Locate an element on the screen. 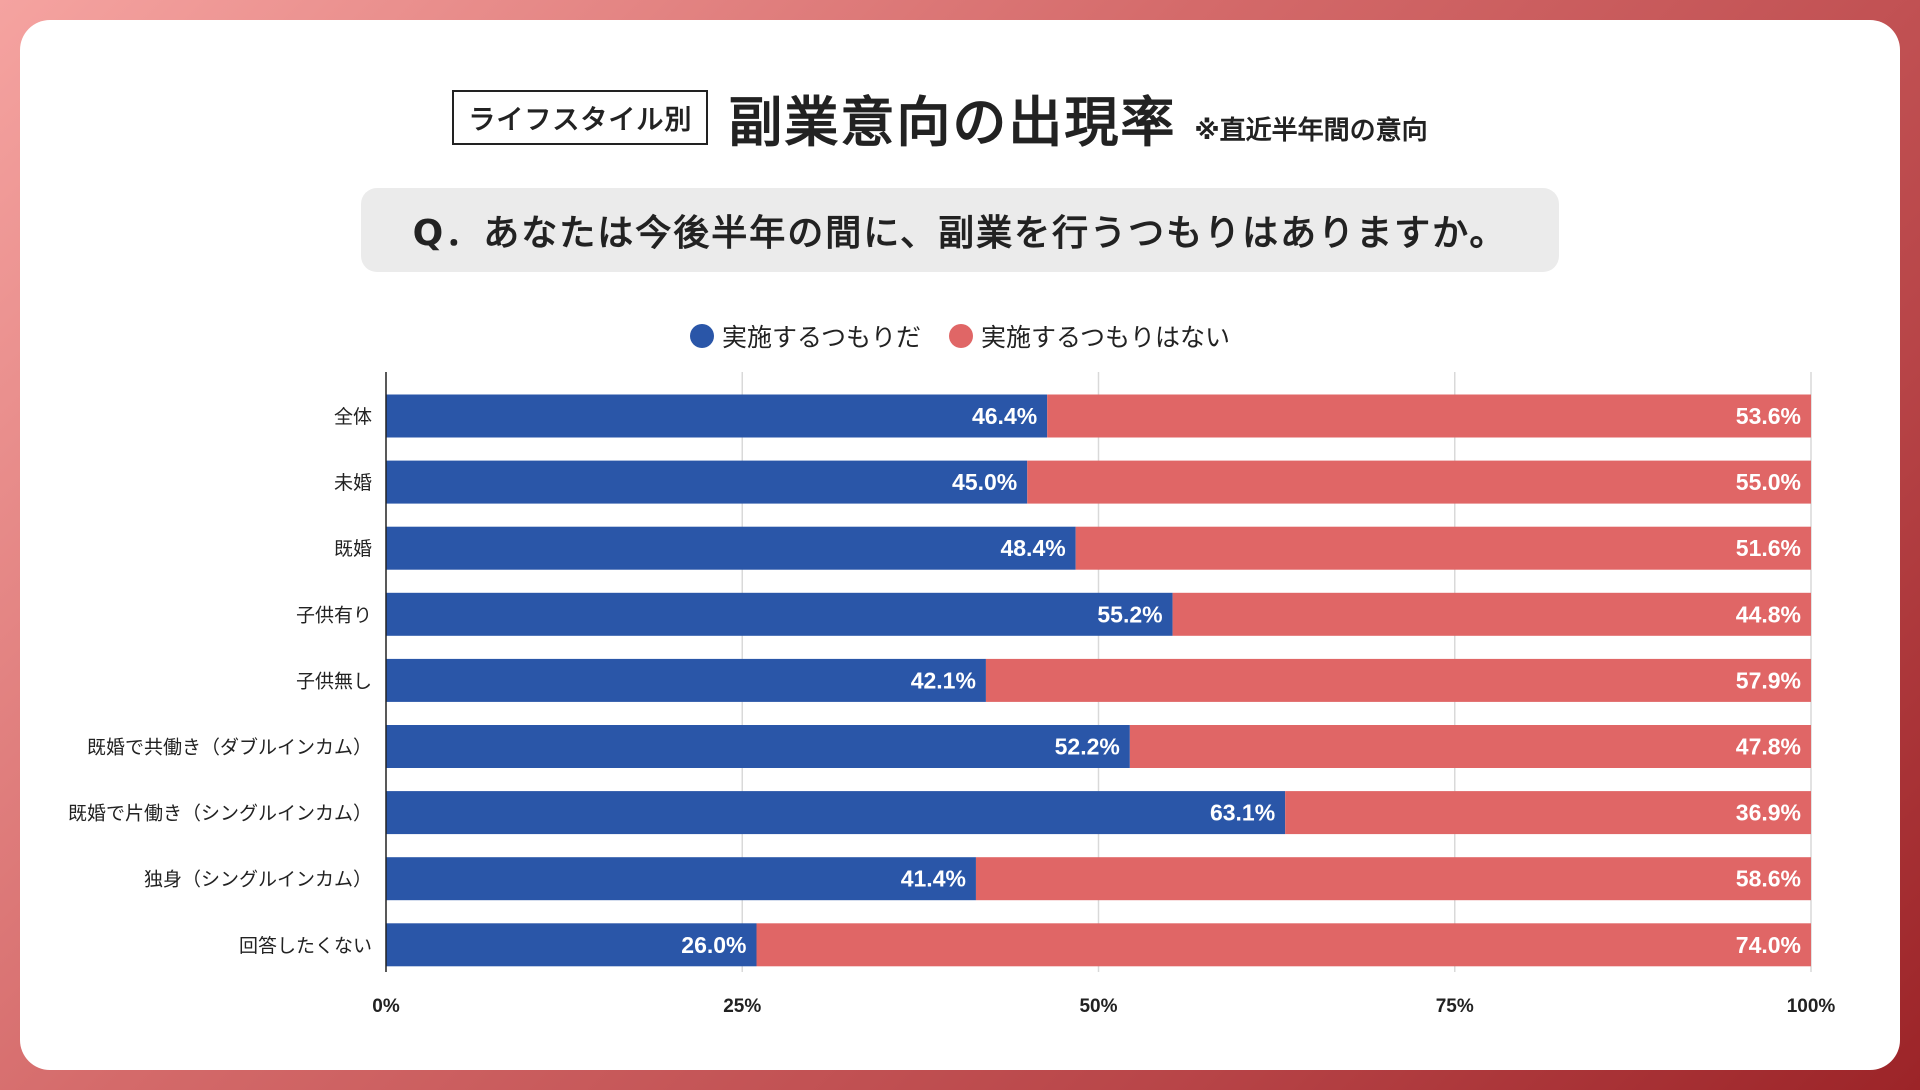 The width and height of the screenshot is (1920, 1090). data-label-yes: 45.0% is located at coordinates (984, 482).